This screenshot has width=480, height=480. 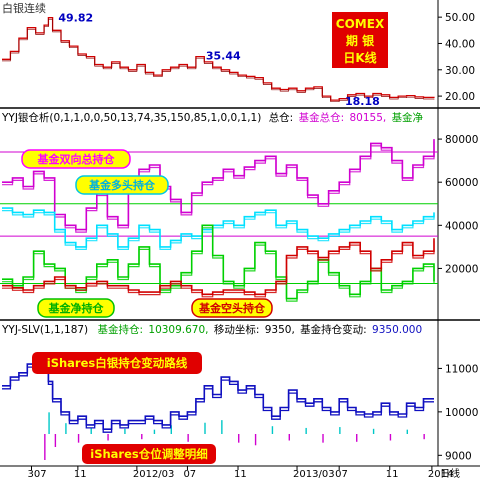 I want to click on slv-cursor-value: 9350,, so click(x=280, y=330).